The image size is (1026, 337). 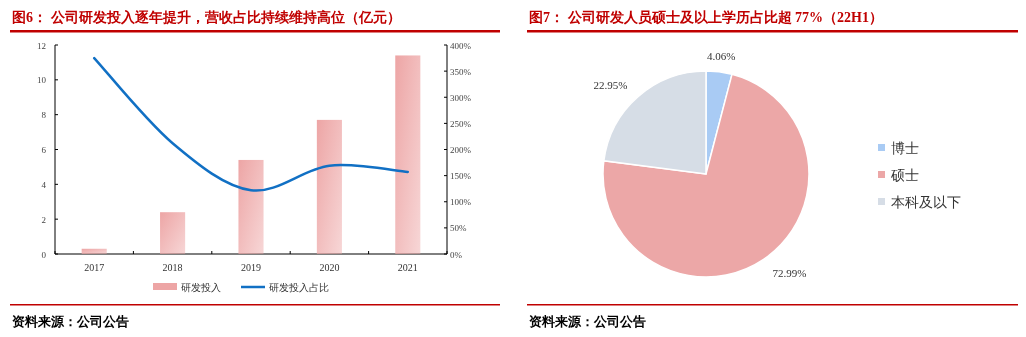 What do you see at coordinates (461, 176) in the screenshot?
I see `y2-tick-label: 150%` at bounding box center [461, 176].